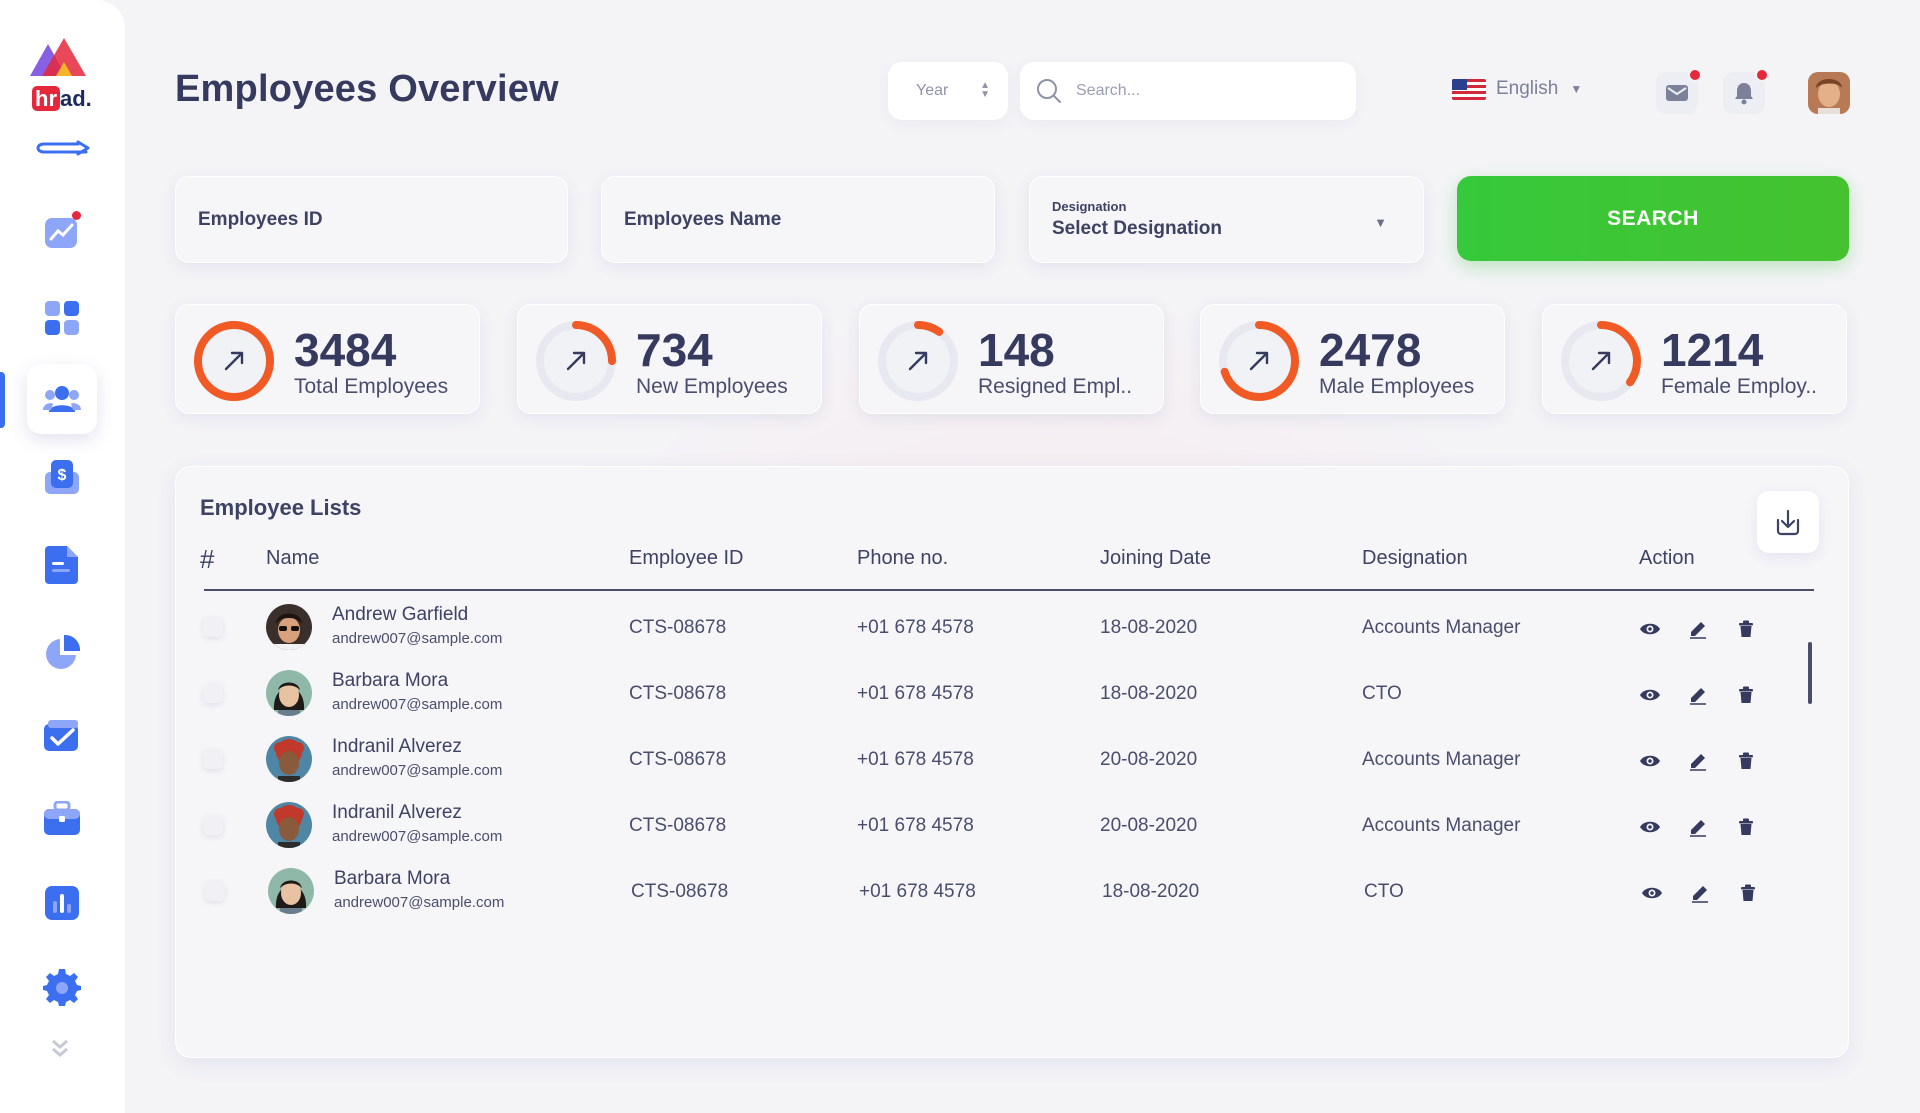 The image size is (1920, 1113). Describe the element at coordinates (1694, 359) in the screenshot. I see `stat-card: 1214 Female Employ..` at that location.